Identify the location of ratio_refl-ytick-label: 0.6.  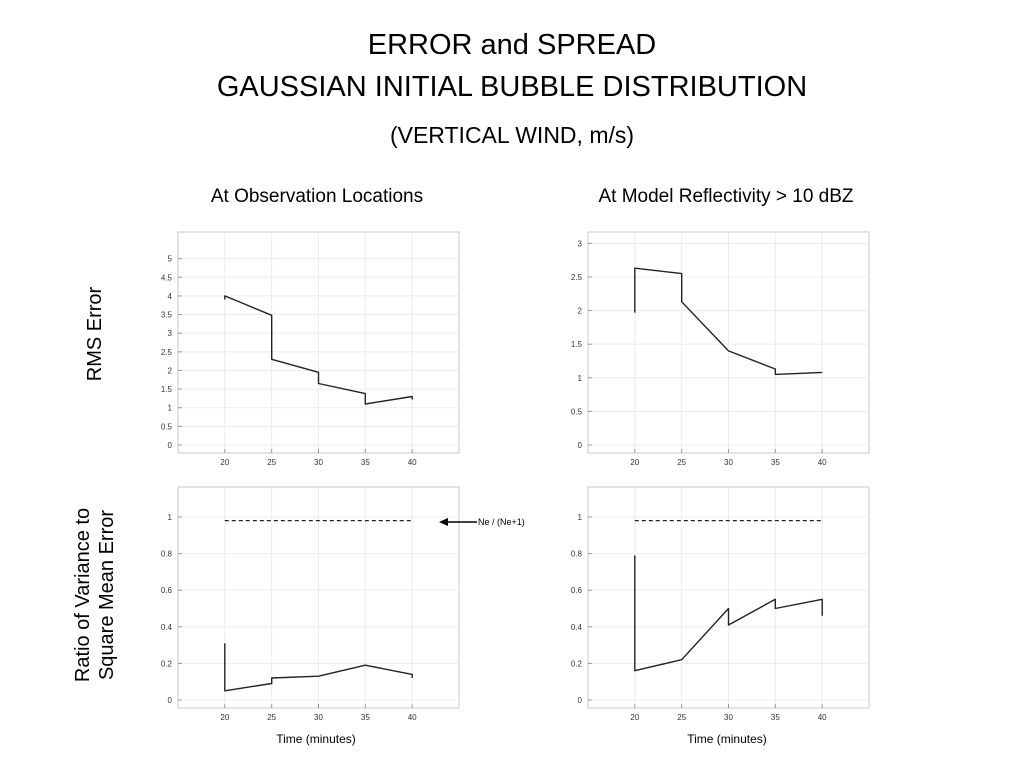
(577, 590).